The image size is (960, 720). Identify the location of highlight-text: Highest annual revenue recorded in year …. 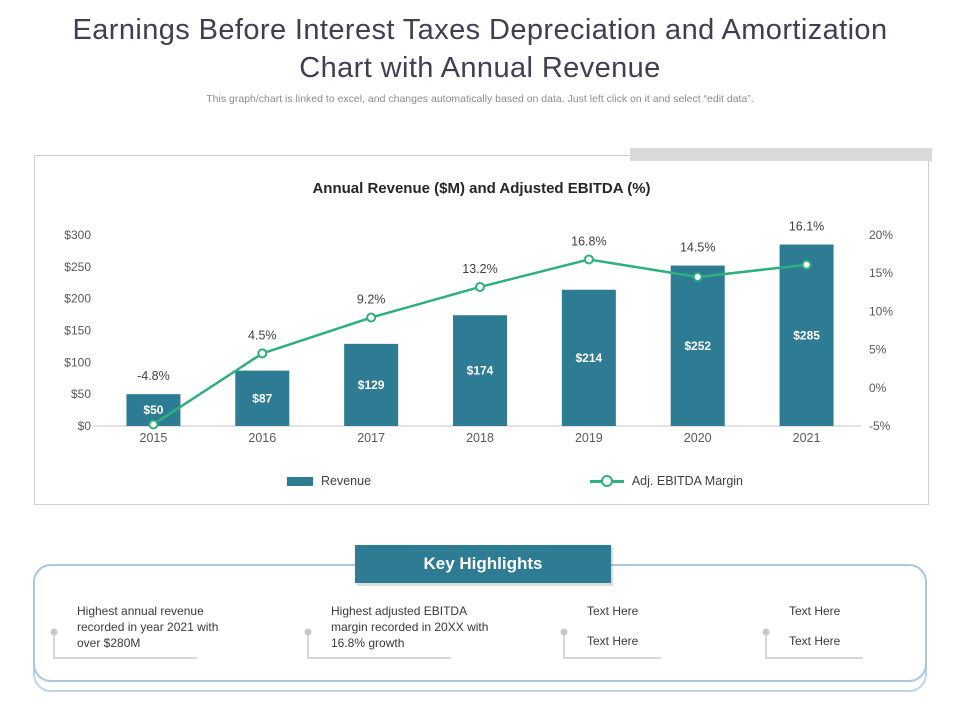
(148, 627).